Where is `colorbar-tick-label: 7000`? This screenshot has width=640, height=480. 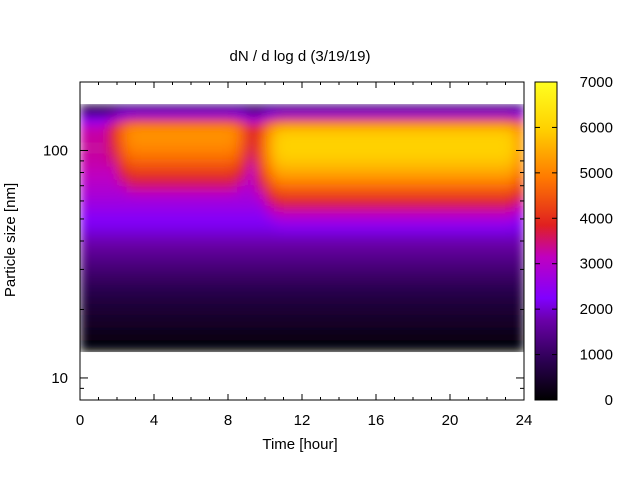 colorbar-tick-label: 7000 is located at coordinates (596, 82).